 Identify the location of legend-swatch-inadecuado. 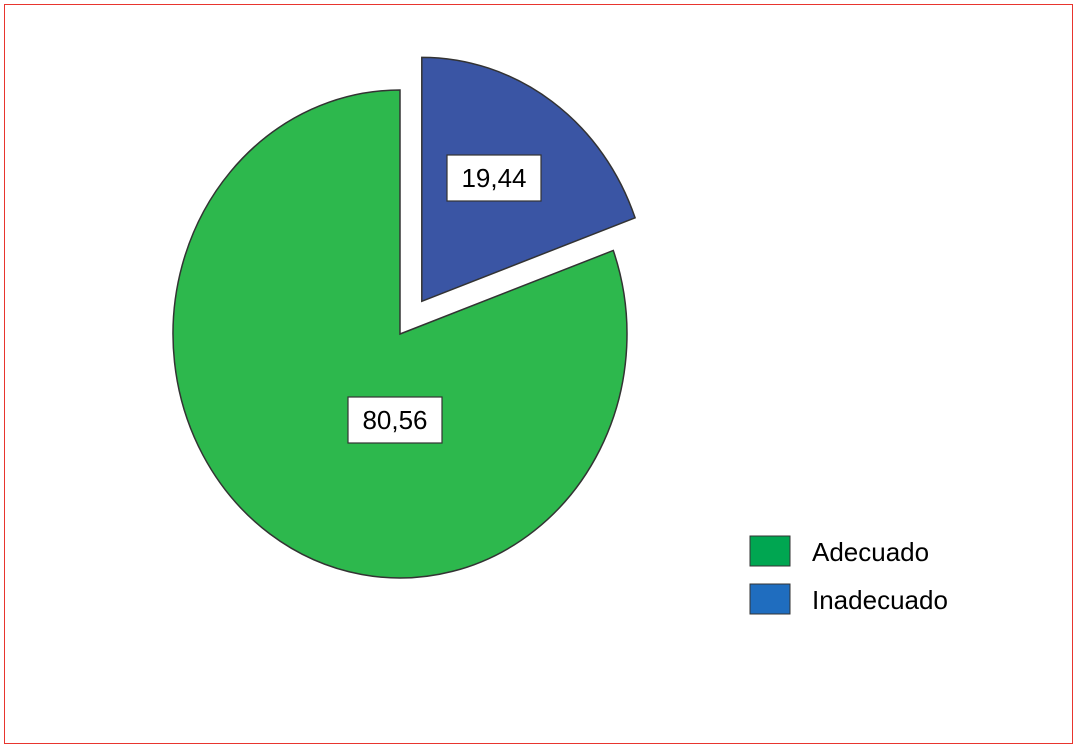
(770, 599).